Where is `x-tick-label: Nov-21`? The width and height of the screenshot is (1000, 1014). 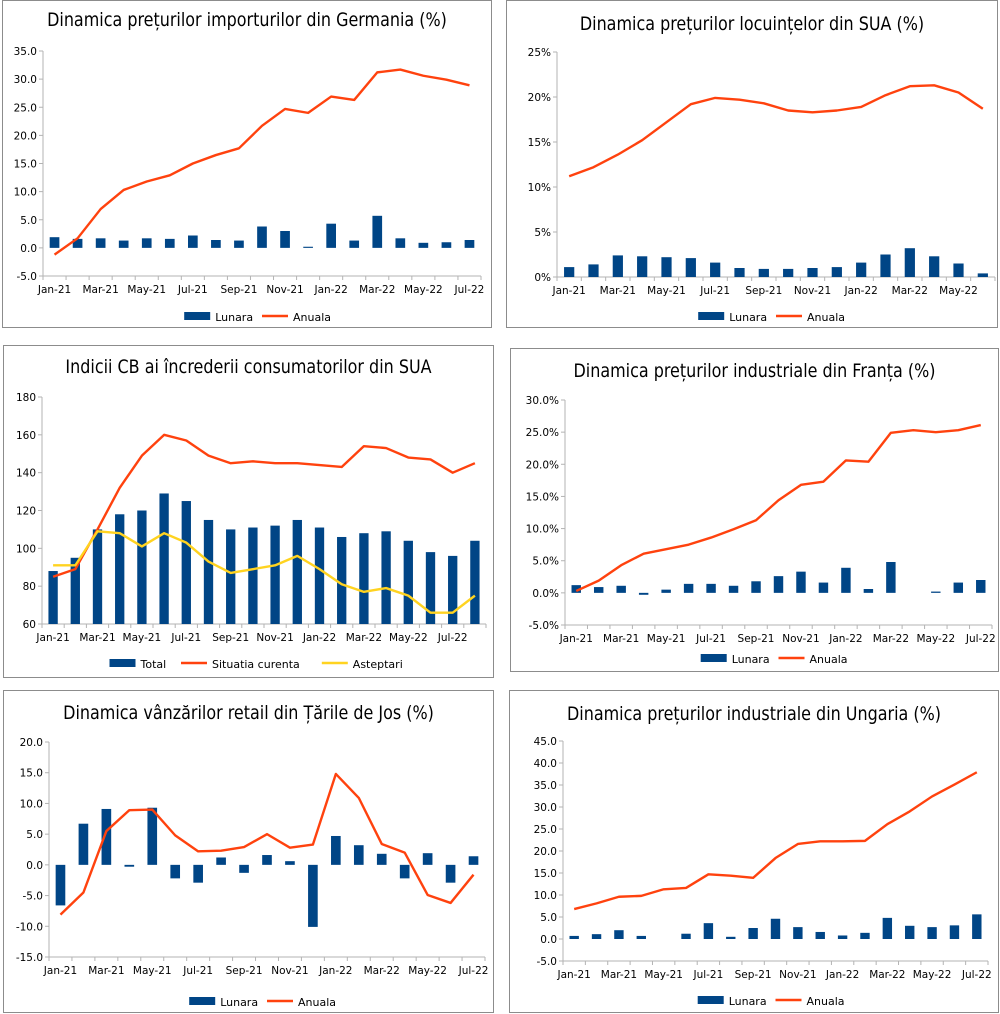
x-tick-label: Nov-21 is located at coordinates (812, 291).